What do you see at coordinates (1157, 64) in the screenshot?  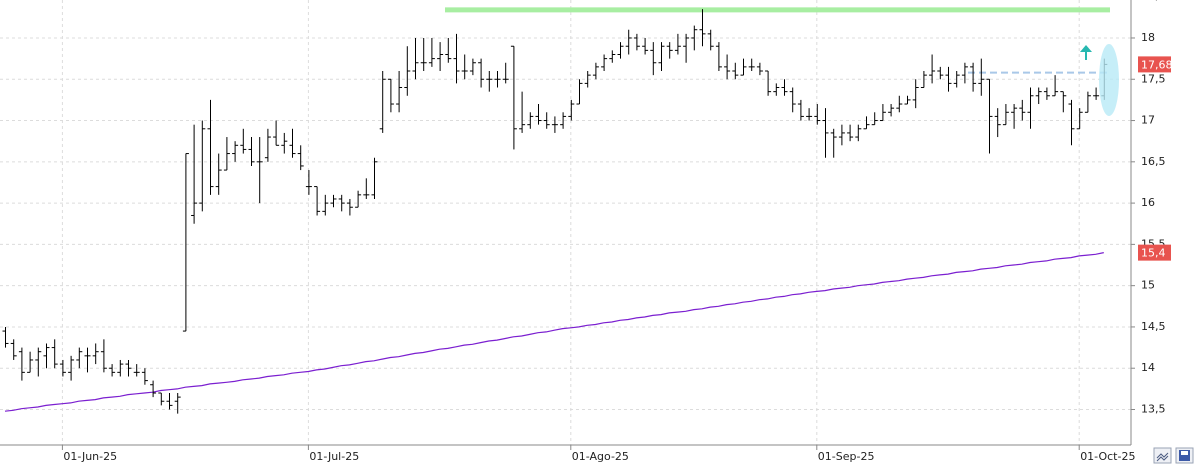 I see `price-marker-label: 17,68` at bounding box center [1157, 64].